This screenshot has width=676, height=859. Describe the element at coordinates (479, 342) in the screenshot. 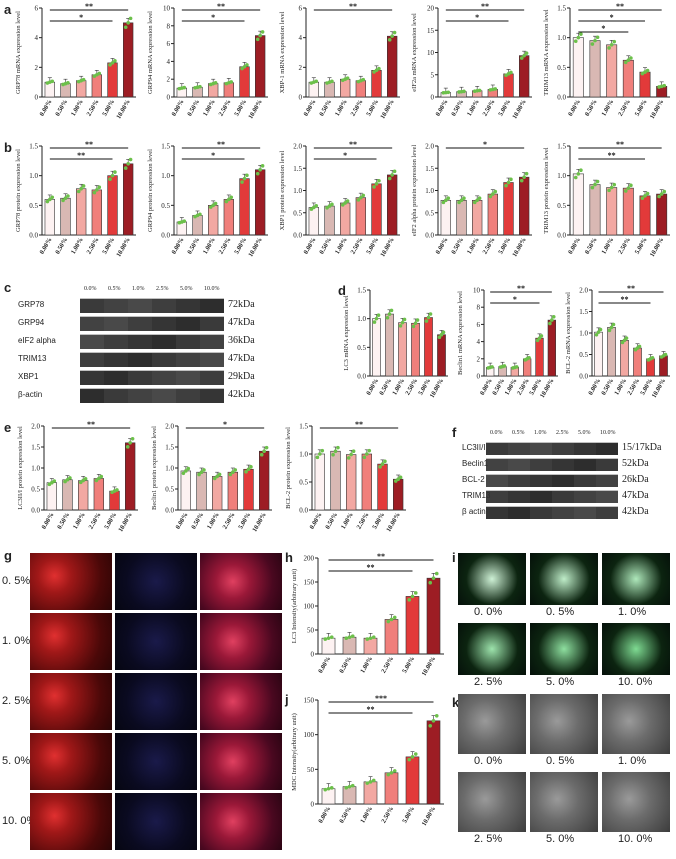

I see `y-tick-label: 4` at that location.